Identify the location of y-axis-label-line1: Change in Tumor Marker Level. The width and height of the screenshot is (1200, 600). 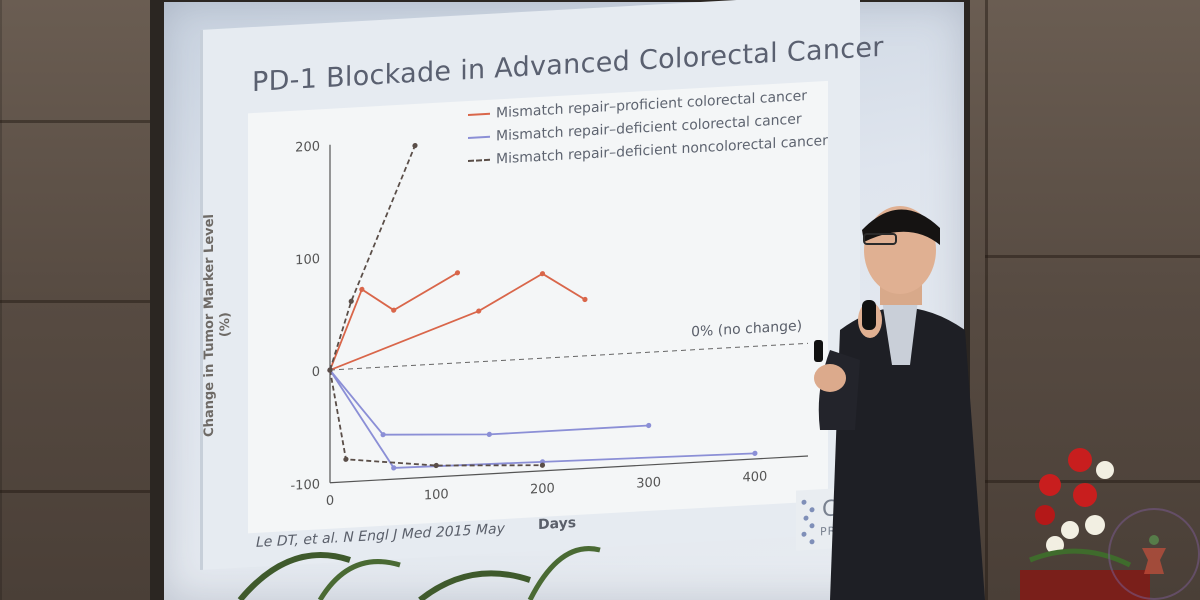
(209, 325).